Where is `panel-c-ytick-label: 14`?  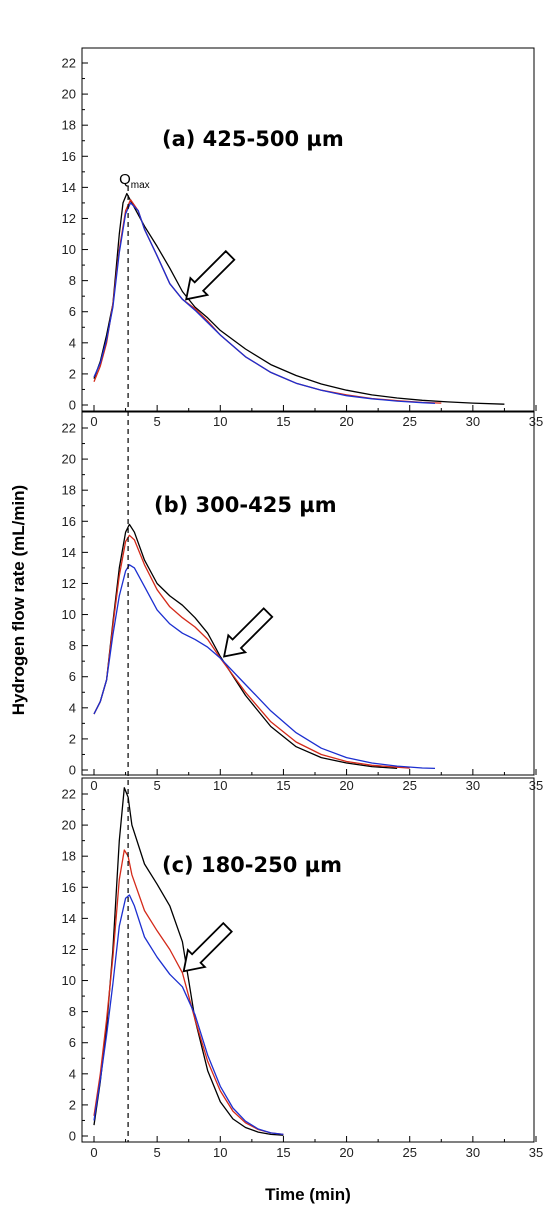 panel-c-ytick-label: 14 is located at coordinates (69, 918).